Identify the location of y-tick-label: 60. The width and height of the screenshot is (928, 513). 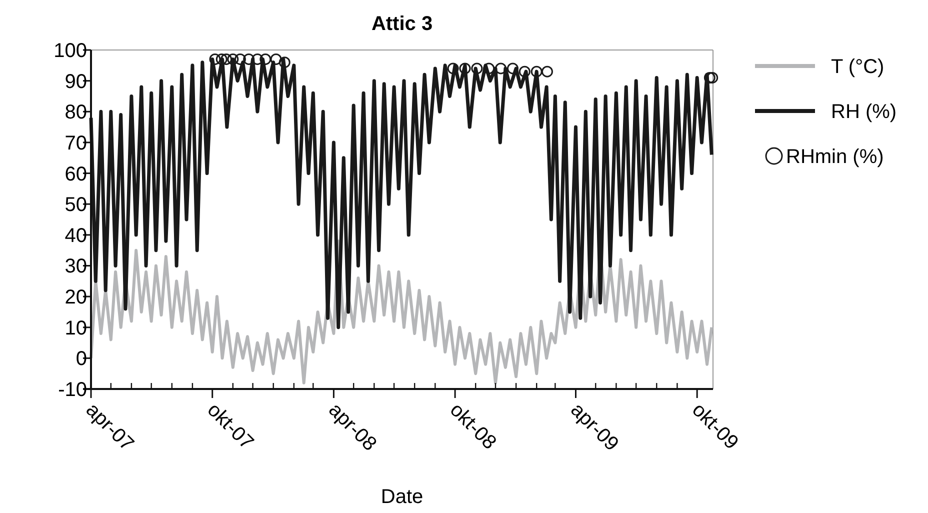
(75, 174).